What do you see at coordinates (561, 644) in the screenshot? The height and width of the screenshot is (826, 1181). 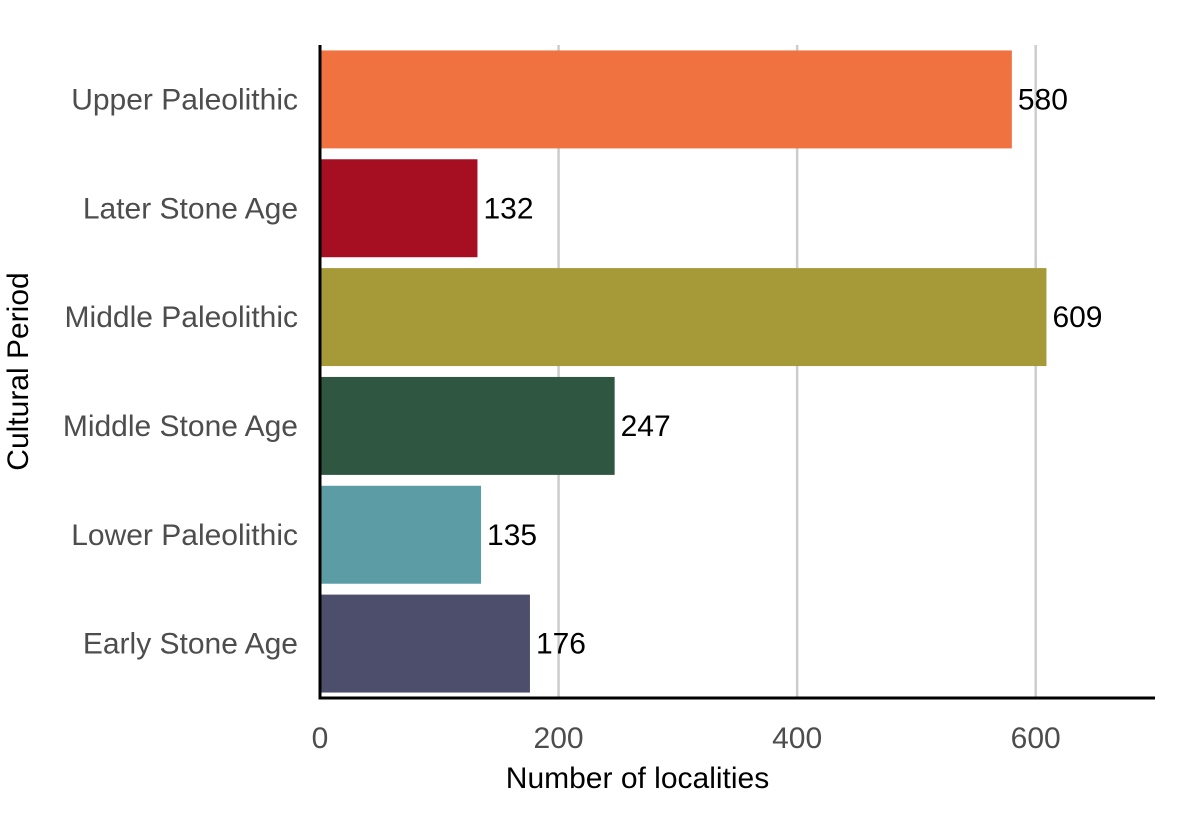 I see `data-label: 176` at bounding box center [561, 644].